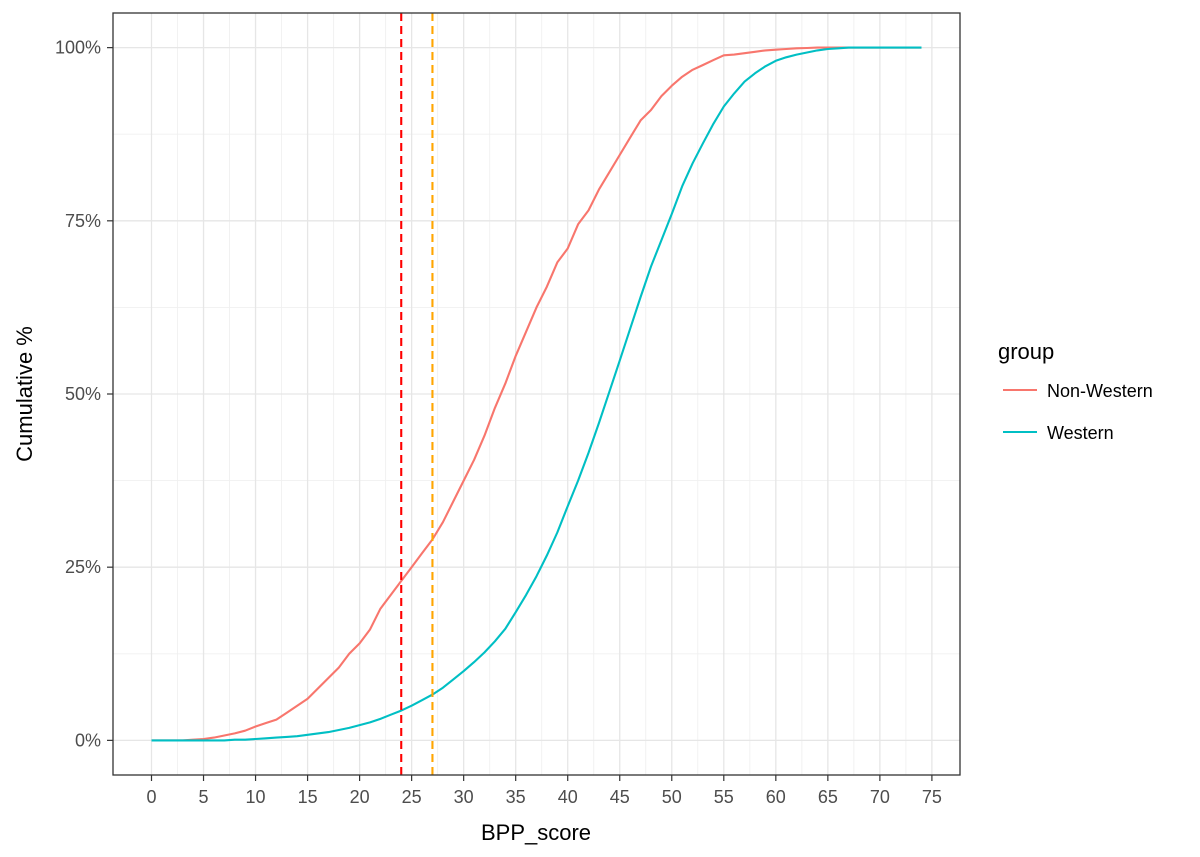  I want to click on x-axis: 0 5 10 15 20 25 30 35 40 45 50 55 60 65 70 75, so click(544, 791).